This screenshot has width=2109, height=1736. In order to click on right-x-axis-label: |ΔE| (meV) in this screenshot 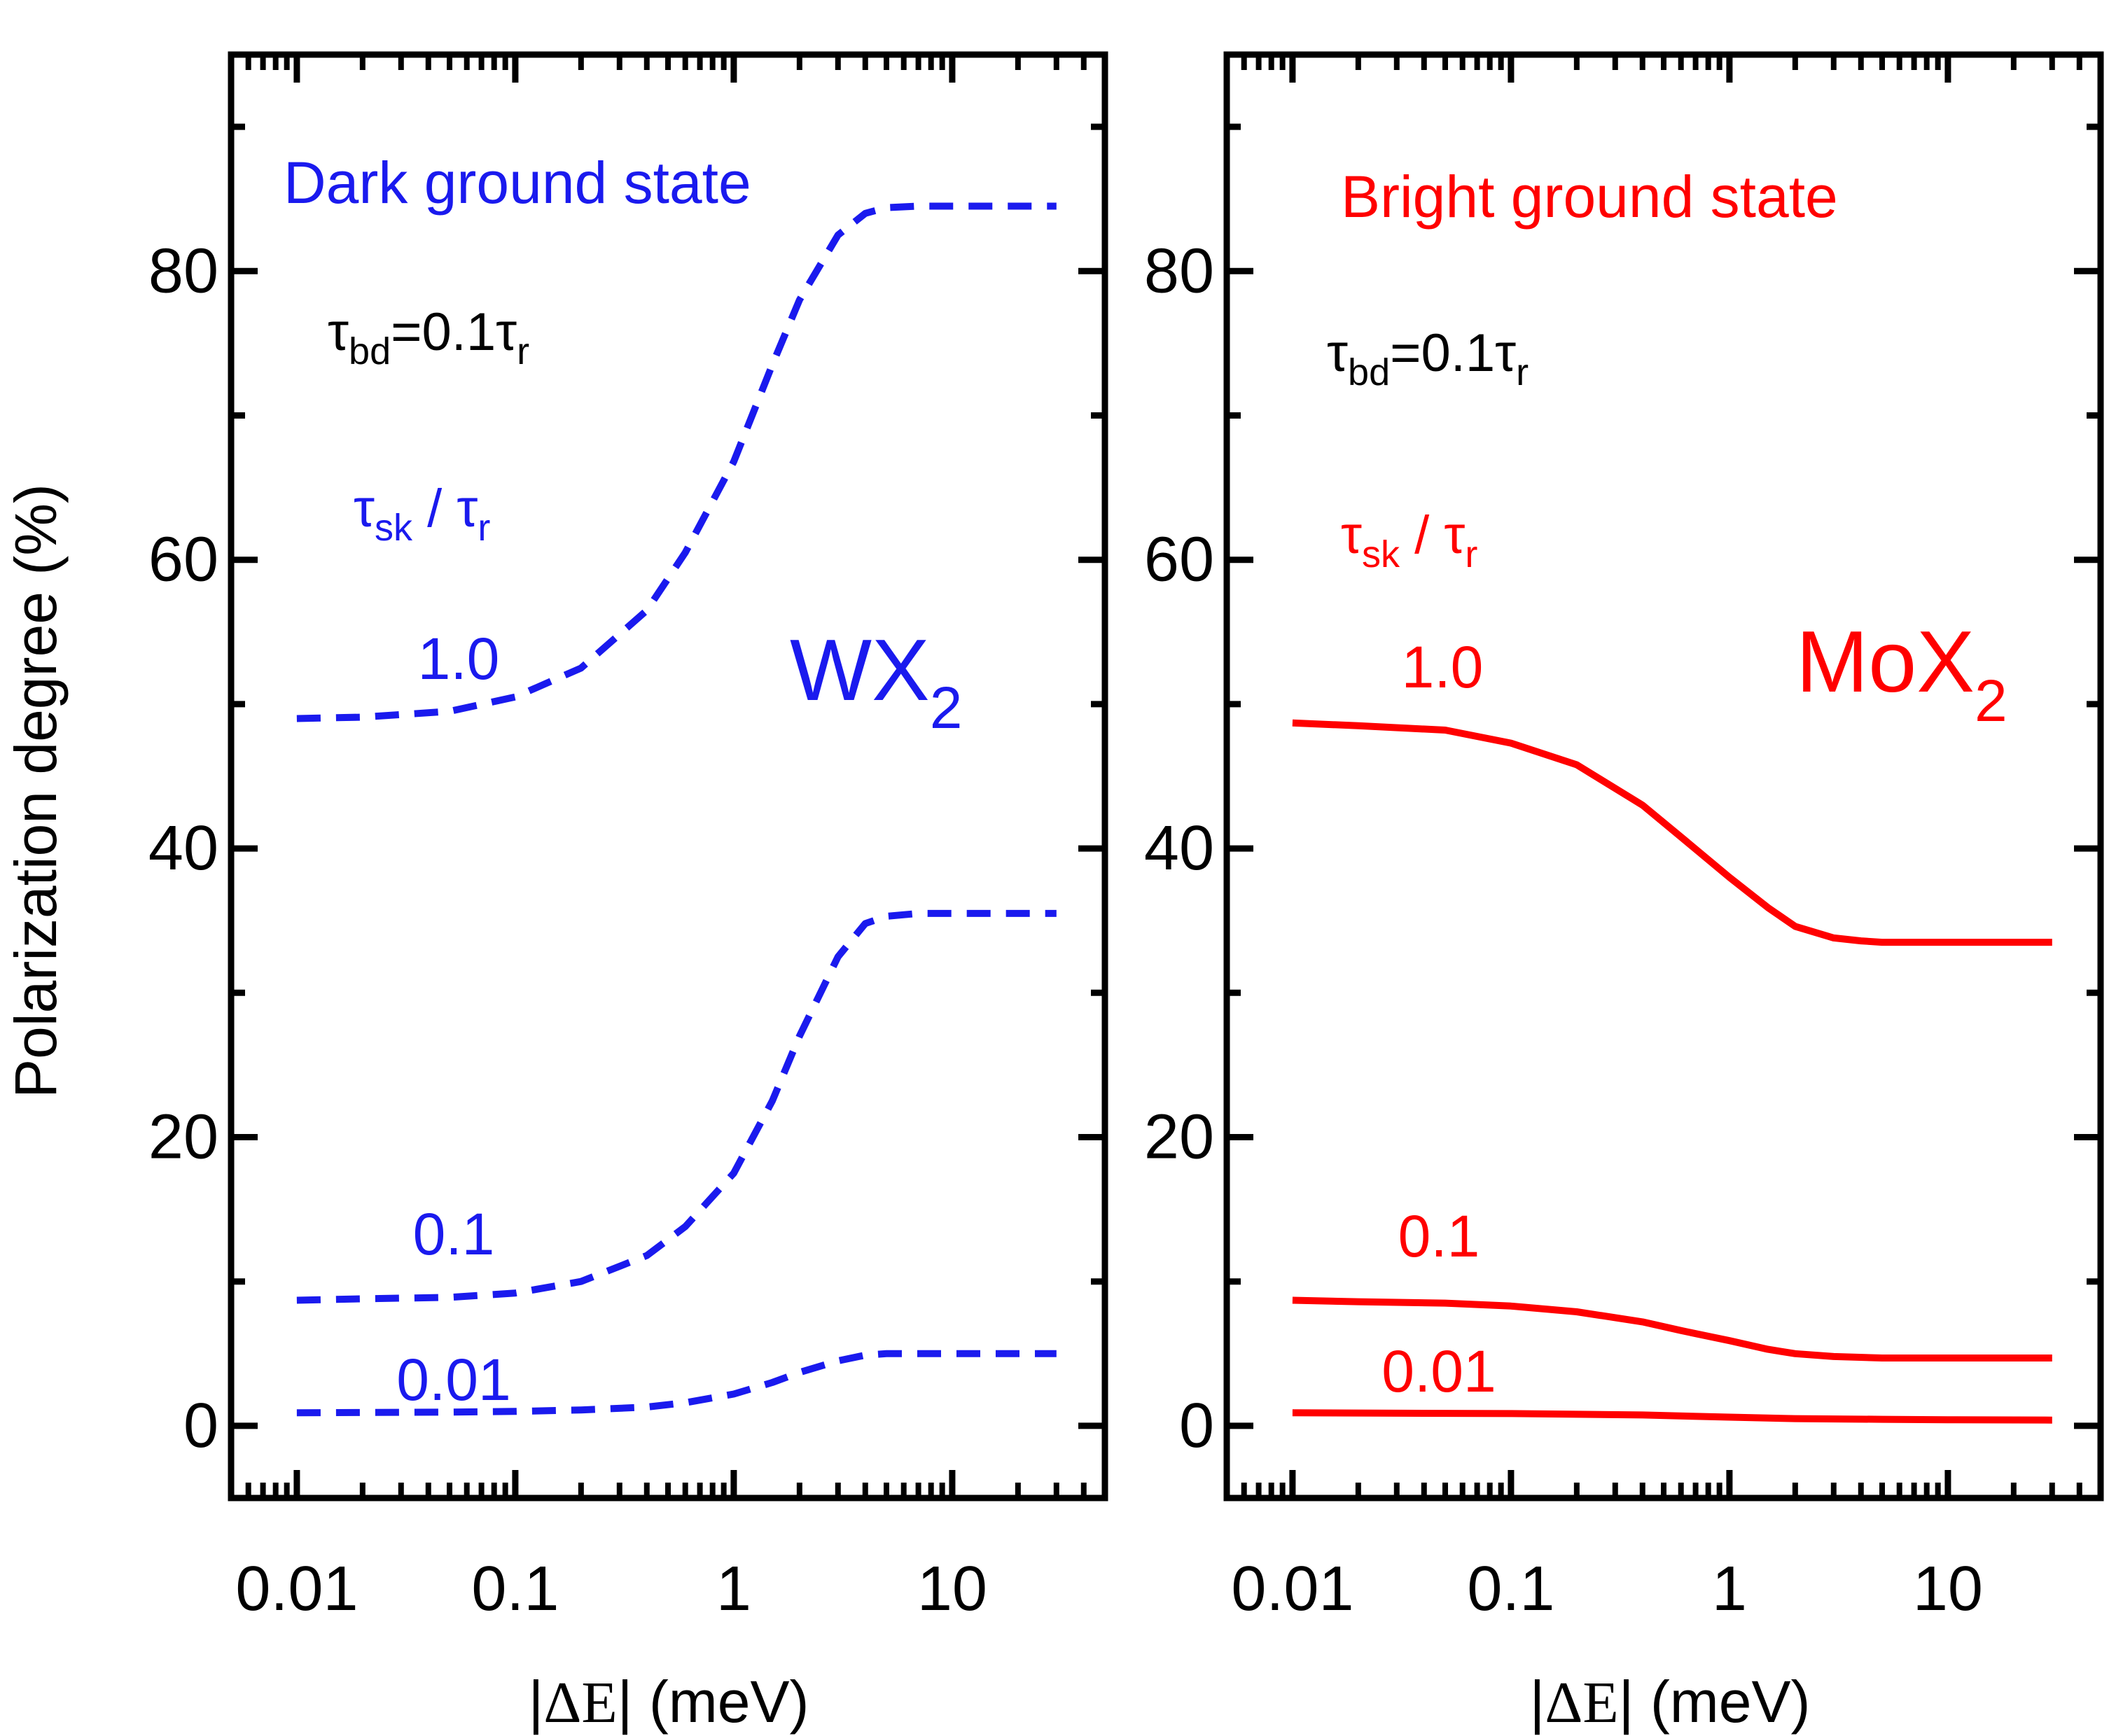, I will do `click(1670, 1702)`.